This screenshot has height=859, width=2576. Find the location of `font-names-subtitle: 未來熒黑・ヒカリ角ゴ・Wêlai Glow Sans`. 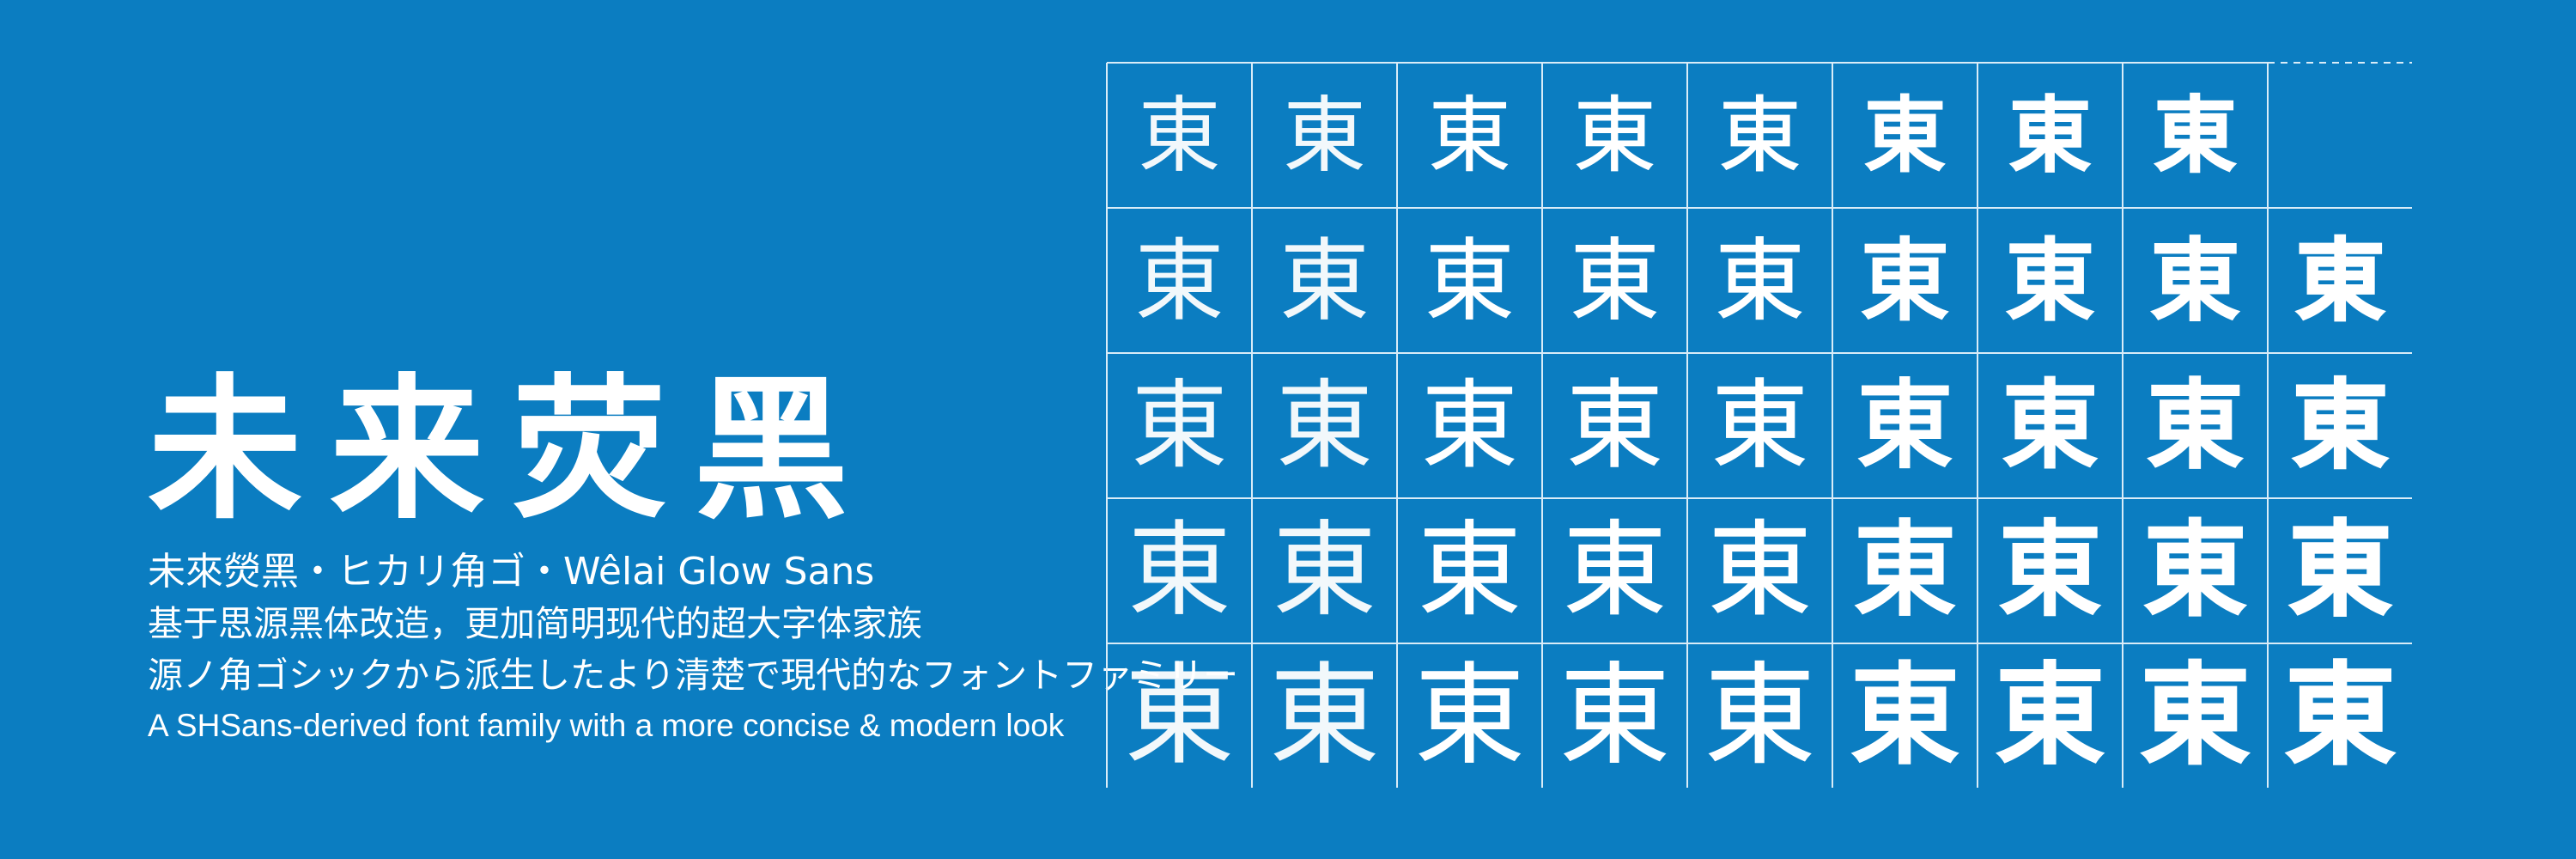

font-names-subtitle: 未來熒黑・ヒカリ角ゴ・Wêlai Glow Sans is located at coordinates (512, 572).